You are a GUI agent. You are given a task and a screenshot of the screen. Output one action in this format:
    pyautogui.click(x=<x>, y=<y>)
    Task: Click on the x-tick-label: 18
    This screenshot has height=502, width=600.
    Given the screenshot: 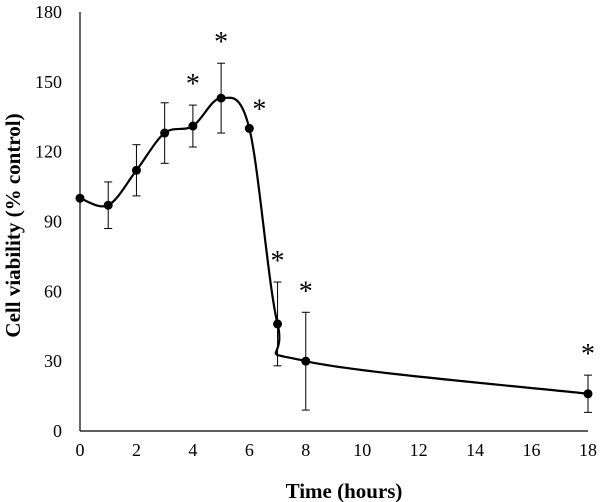 What is the action you would take?
    pyautogui.click(x=588, y=450)
    